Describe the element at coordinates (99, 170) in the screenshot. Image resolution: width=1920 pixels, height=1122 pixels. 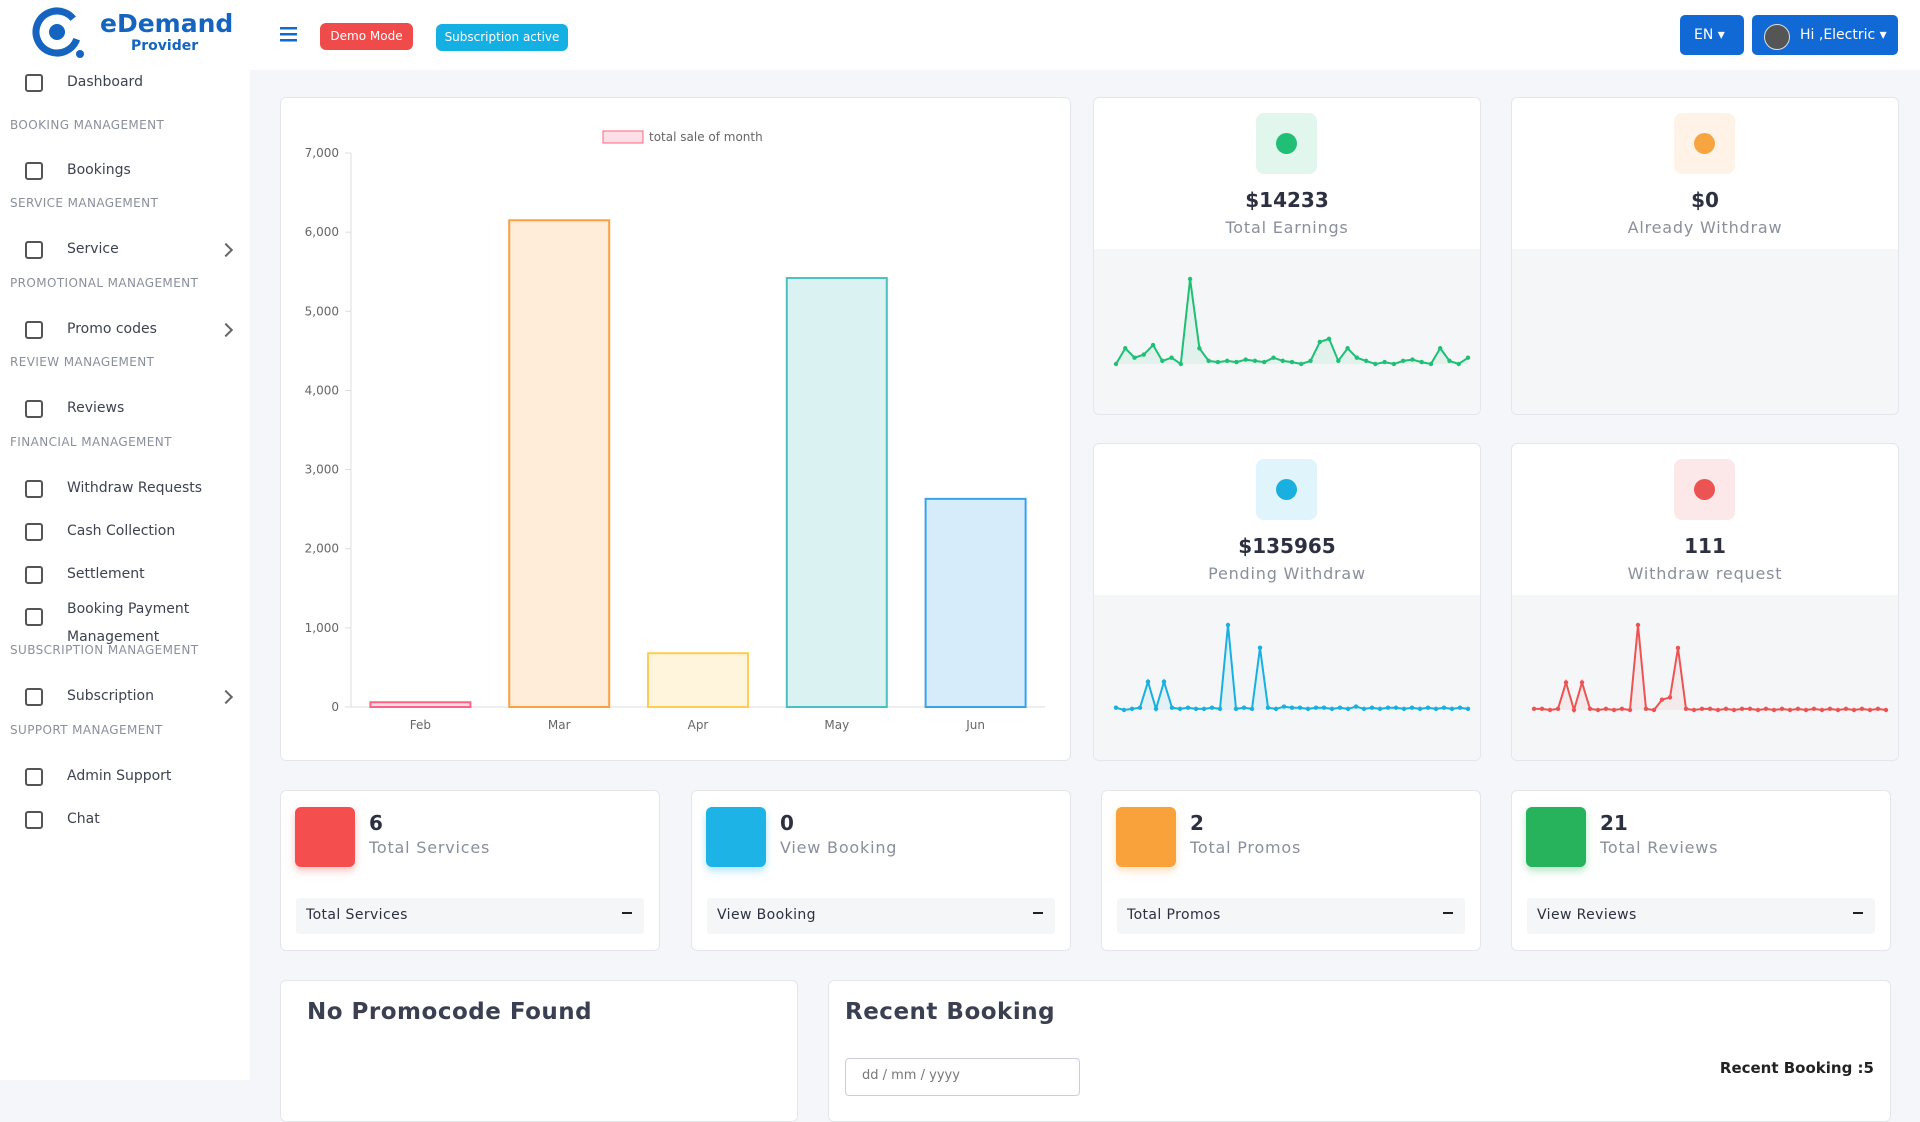
I see `nav-item: Bookings` at that location.